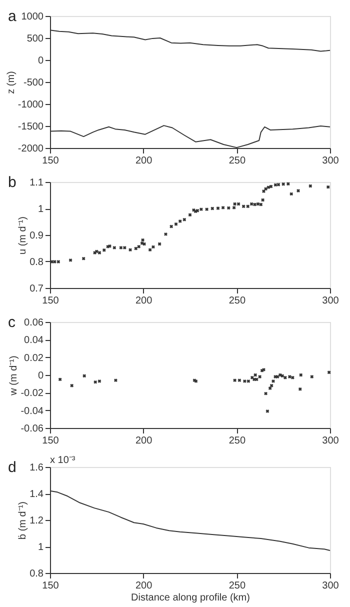  Describe the element at coordinates (37, 183) in the screenshot. I see `y-tick-label: 1.1` at that location.